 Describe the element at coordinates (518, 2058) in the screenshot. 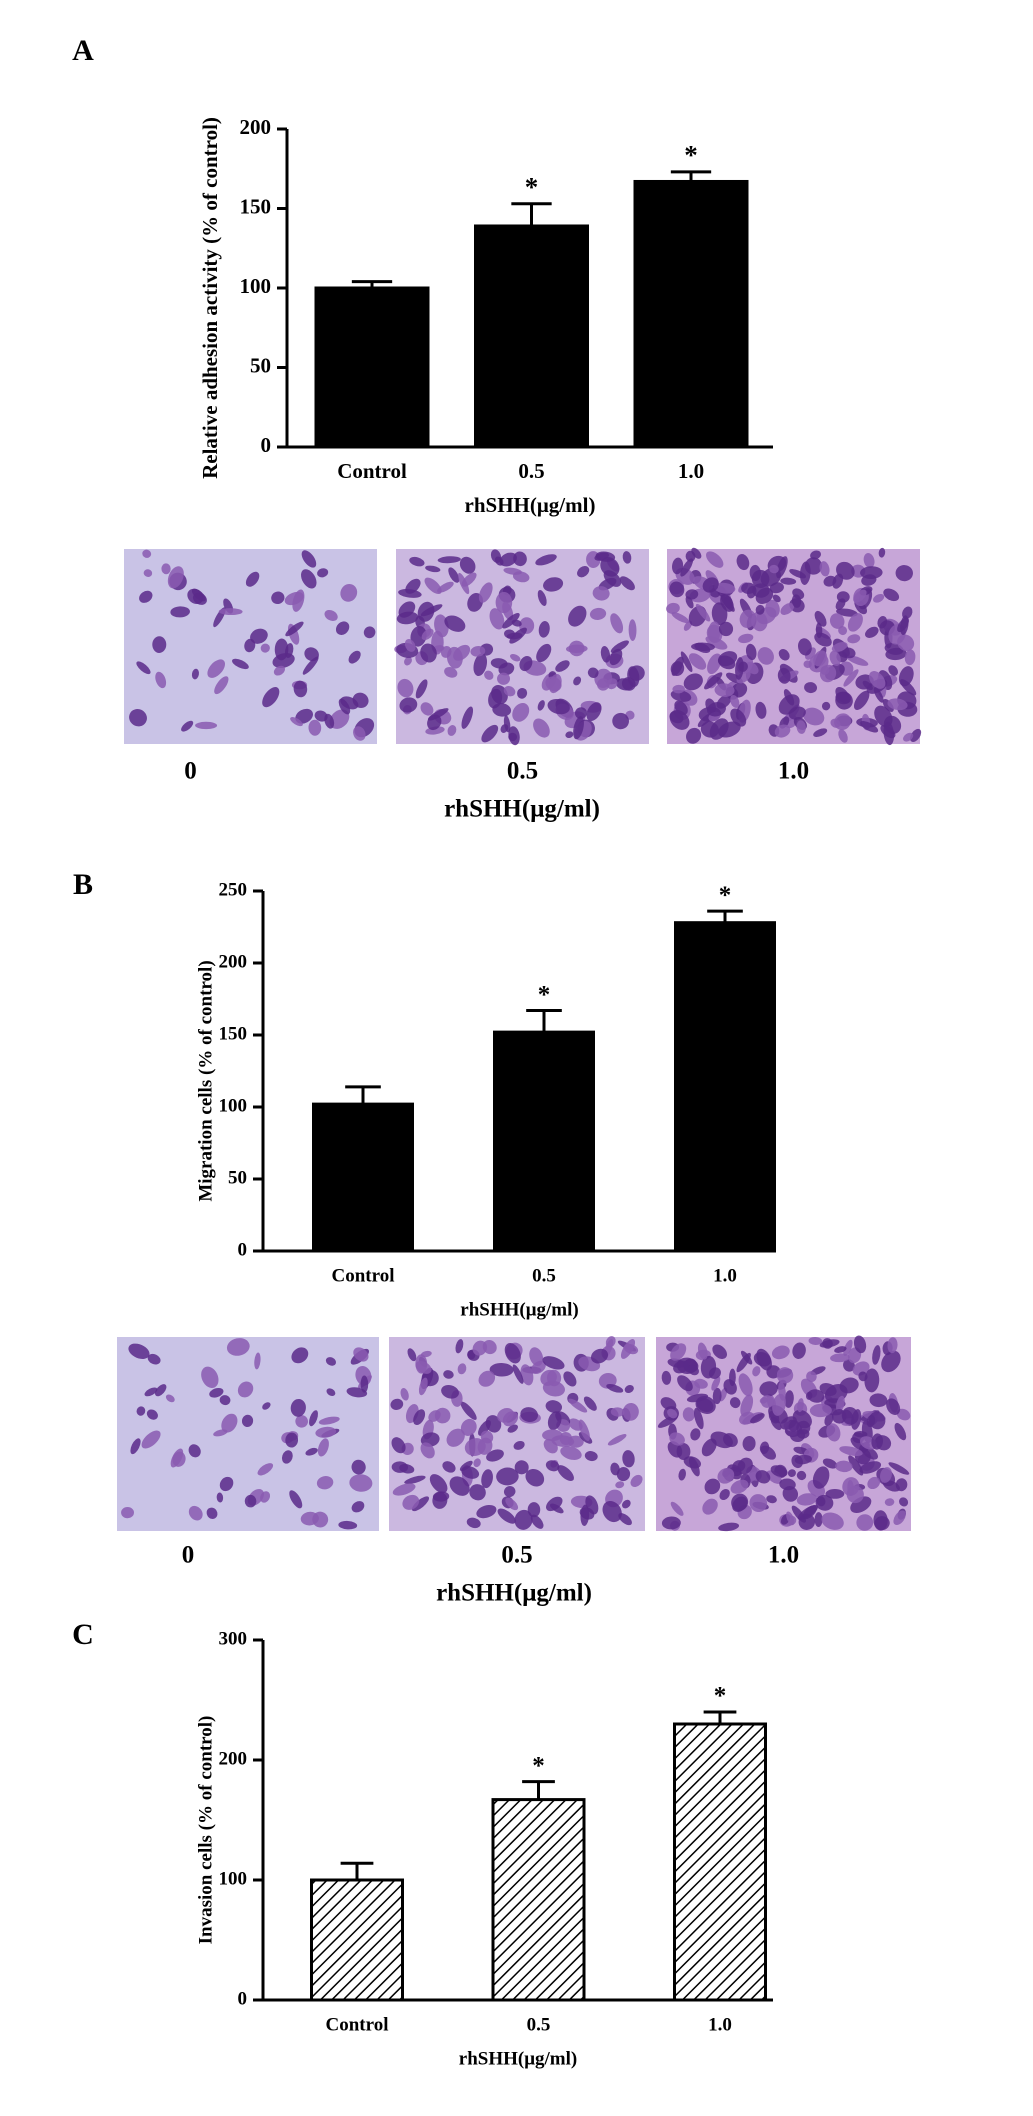

I see `x-axis-label: rhSHH(μg/ml)` at that location.